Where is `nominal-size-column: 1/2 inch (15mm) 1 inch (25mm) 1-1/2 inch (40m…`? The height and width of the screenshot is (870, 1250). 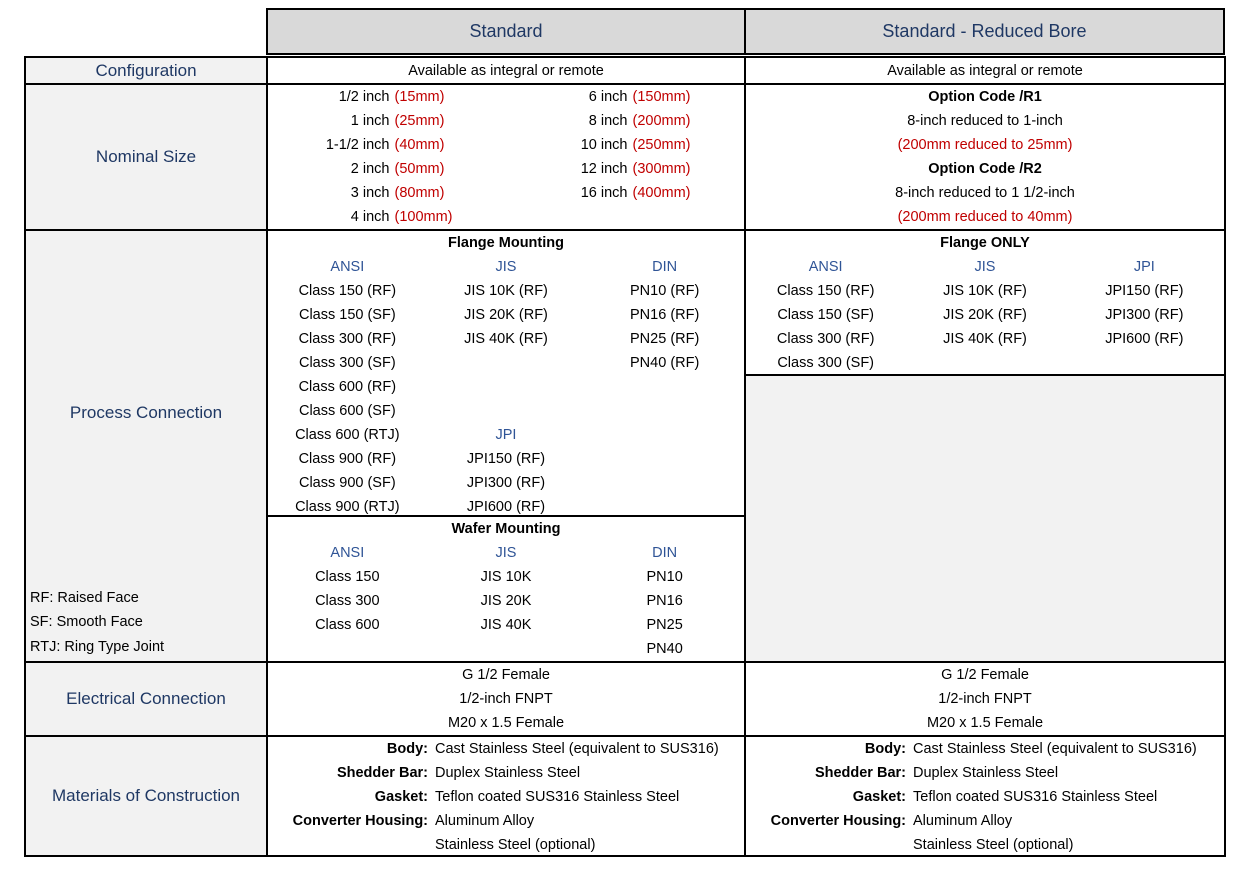 nominal-size-column: 1/2 inch (15mm) 1 inch (25mm) 1-1/2 inch (40m… is located at coordinates (387, 157).